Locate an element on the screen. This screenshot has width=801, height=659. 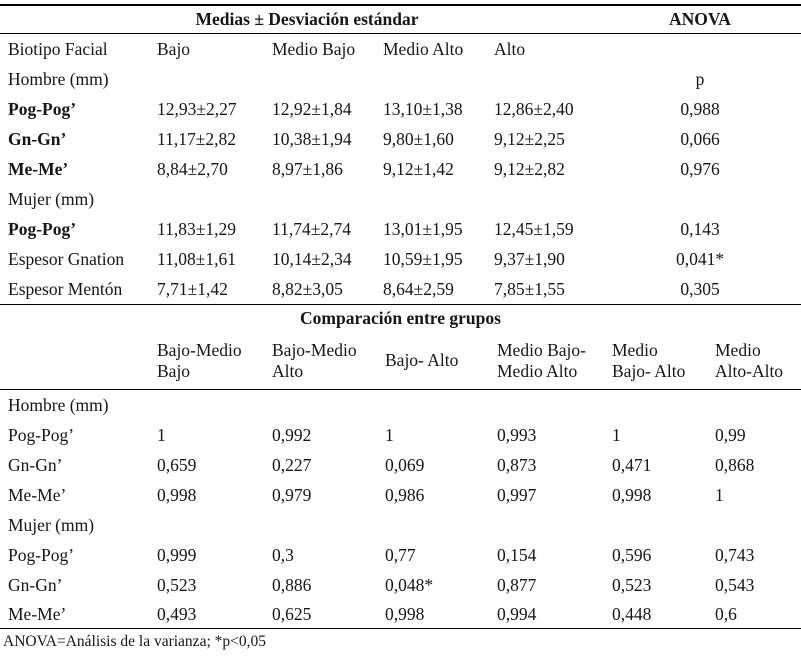
cell-value: 0,069 is located at coordinates (405, 464).